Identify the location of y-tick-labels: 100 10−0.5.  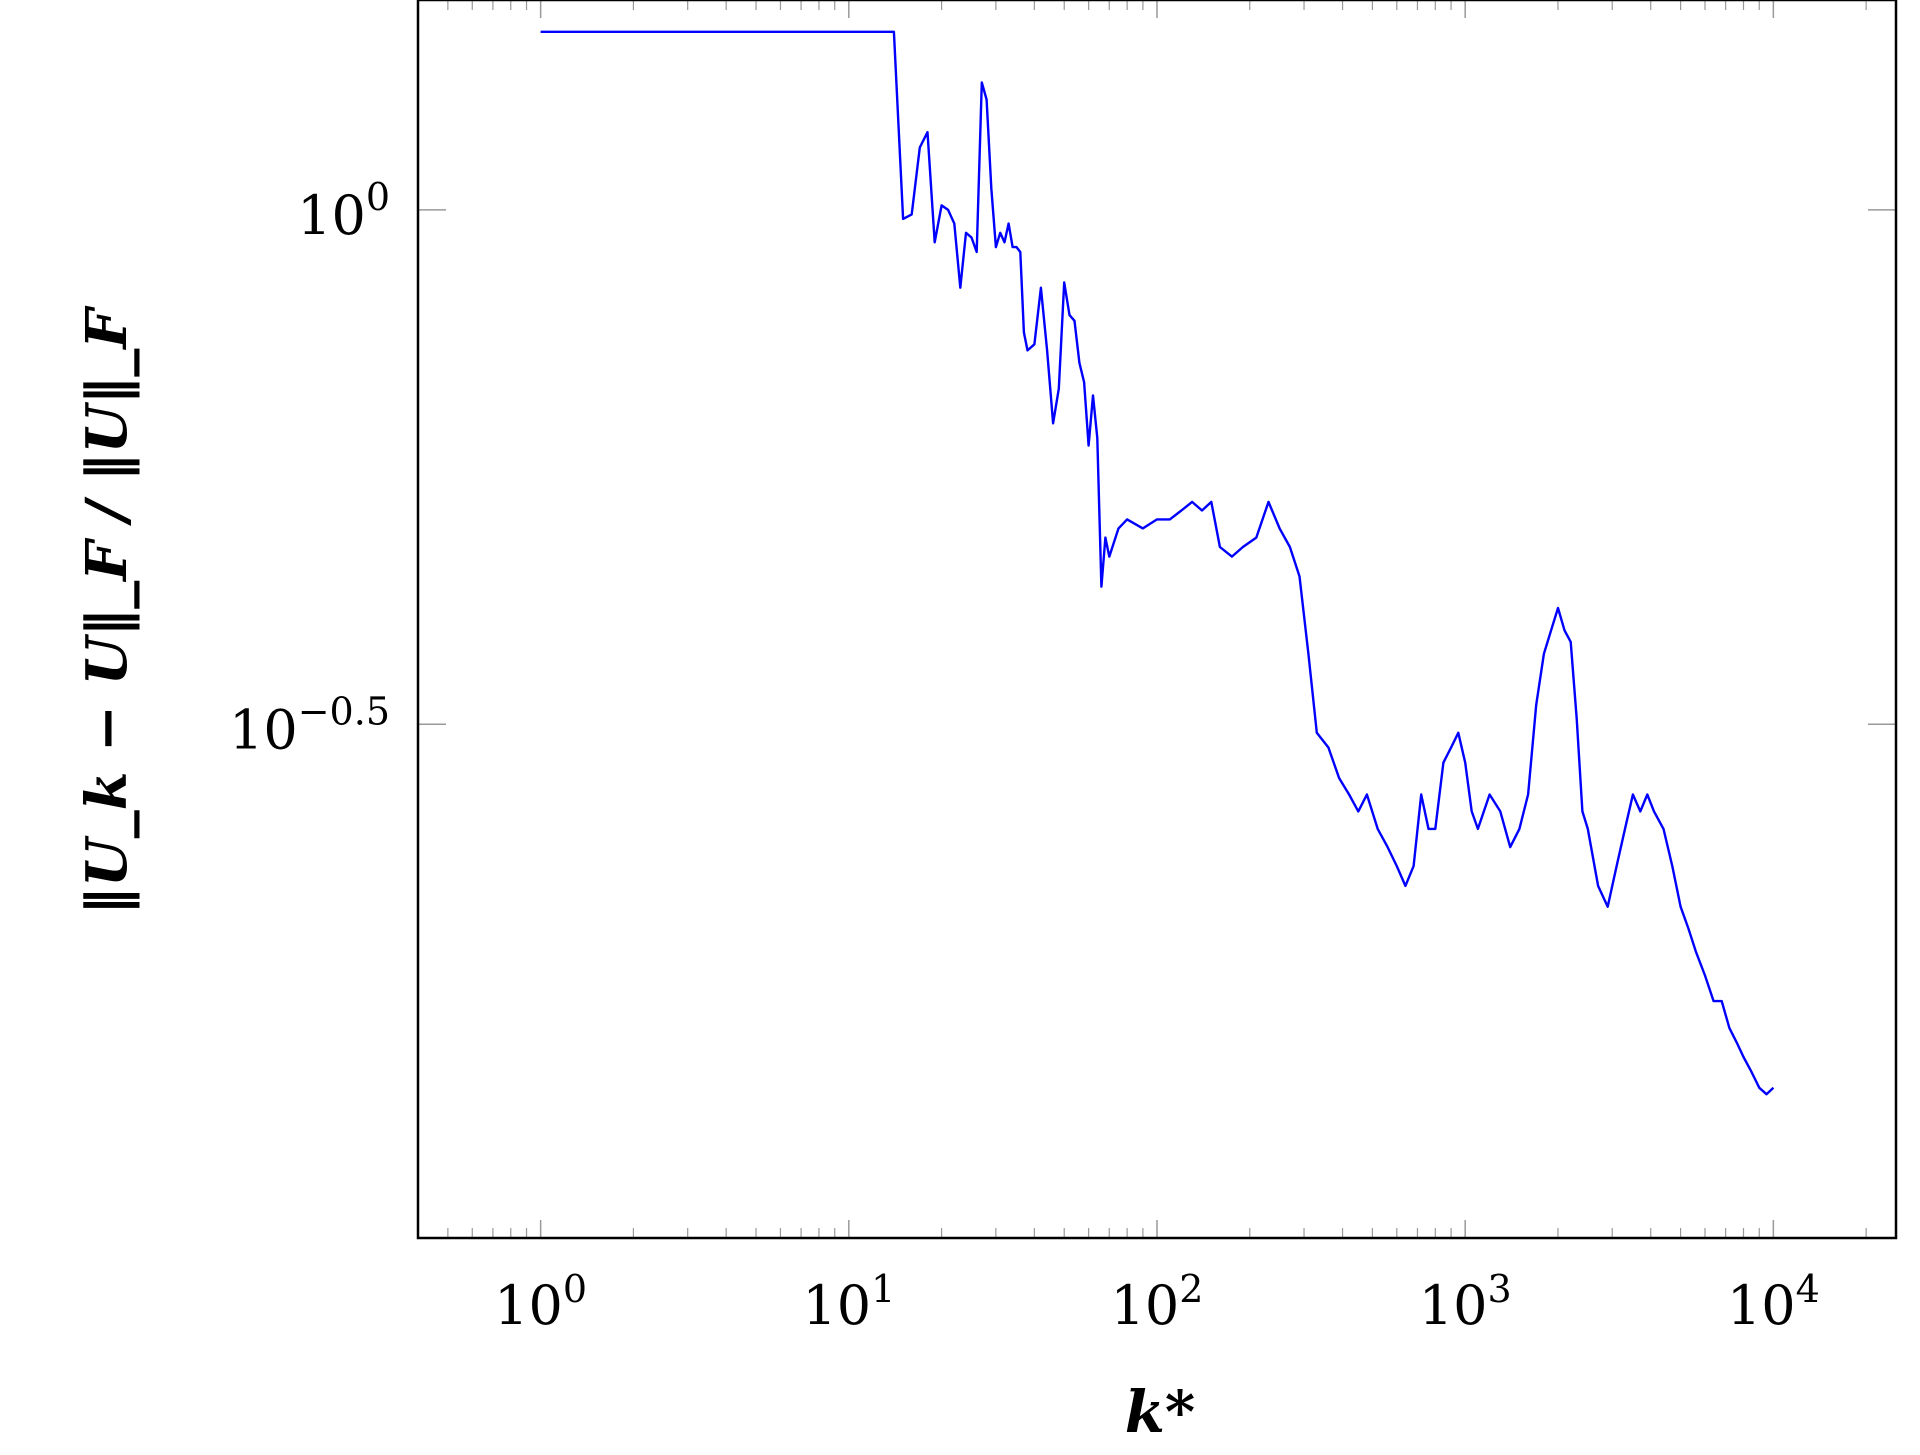
(309, 468).